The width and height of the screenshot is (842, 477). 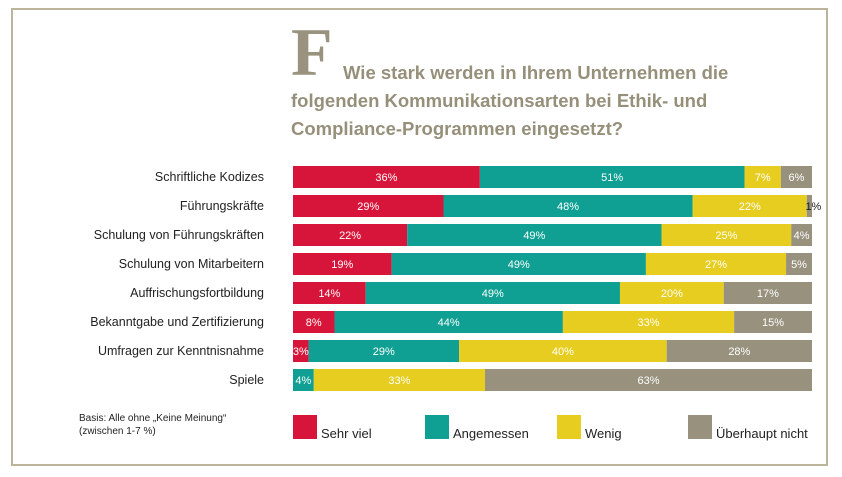 I want to click on data-label-sehr-viel-schulung-von-mitarbeitern: 19%, so click(x=342, y=265).